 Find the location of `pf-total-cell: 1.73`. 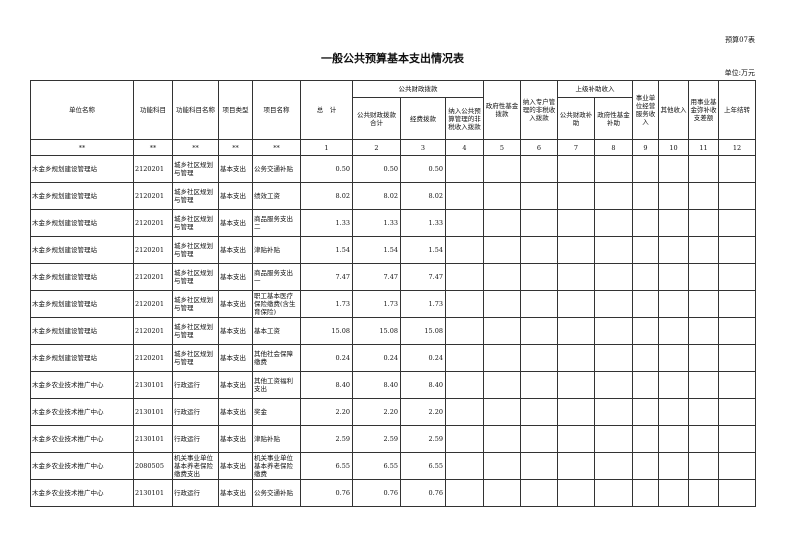

pf-total-cell: 1.73 is located at coordinates (376, 304).